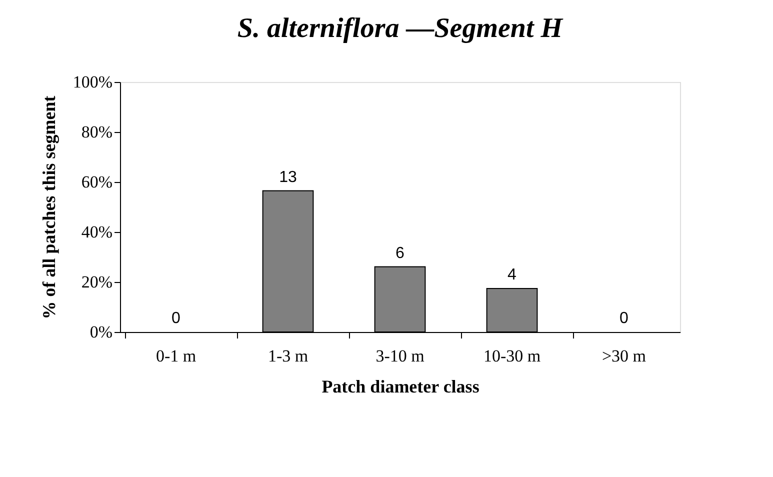 The image size is (773, 477). What do you see at coordinates (288, 177) in the screenshot?
I see `annotation: 13` at bounding box center [288, 177].